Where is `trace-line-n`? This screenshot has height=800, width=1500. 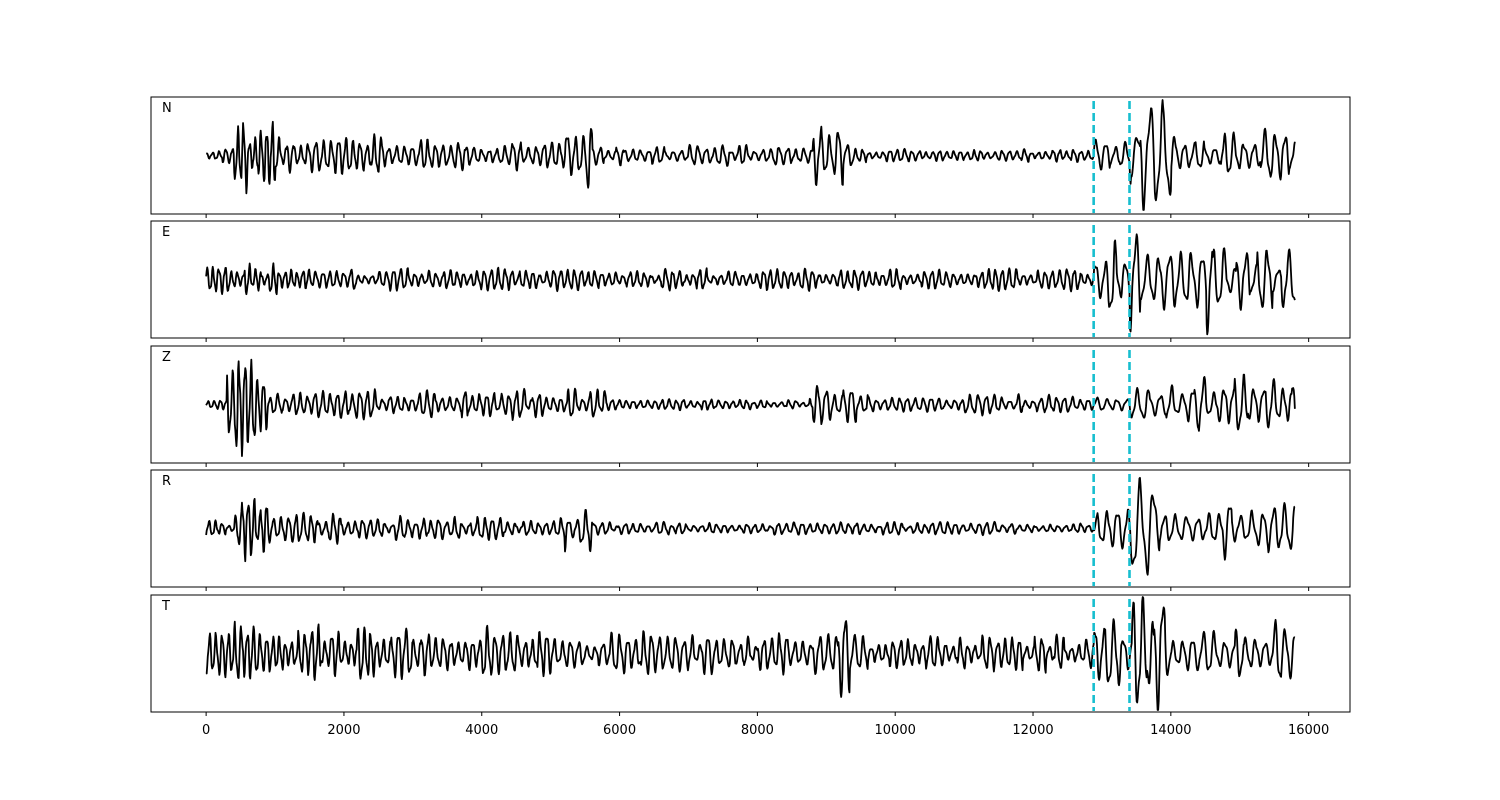
trace-line-n is located at coordinates (750, 155).